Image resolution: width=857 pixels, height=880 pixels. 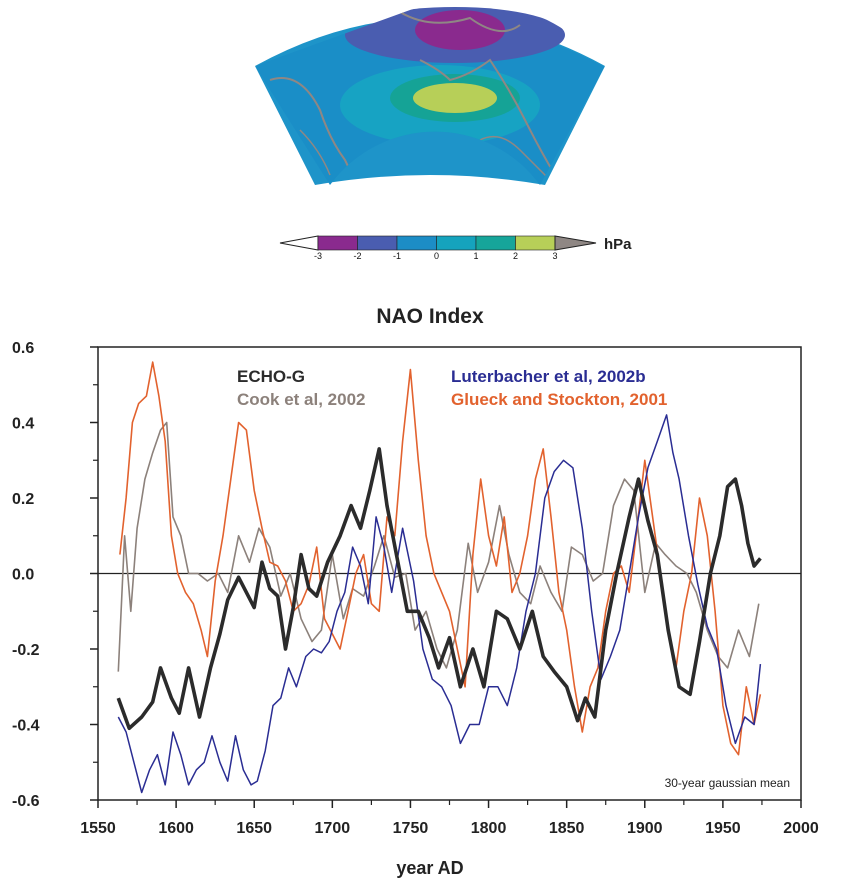 I want to click on colorbar-tick-label: 3, so click(x=554, y=256).